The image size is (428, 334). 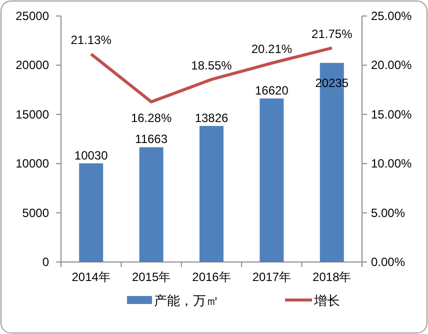 What do you see at coordinates (271, 49) in the screenshot?
I see `data-label: 20.21%` at bounding box center [271, 49].